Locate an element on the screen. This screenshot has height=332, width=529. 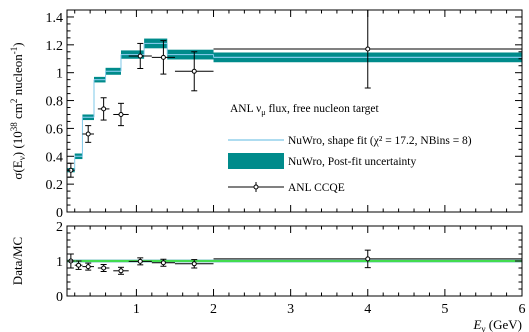
label-part: 2 is located at coordinates (14, 101).